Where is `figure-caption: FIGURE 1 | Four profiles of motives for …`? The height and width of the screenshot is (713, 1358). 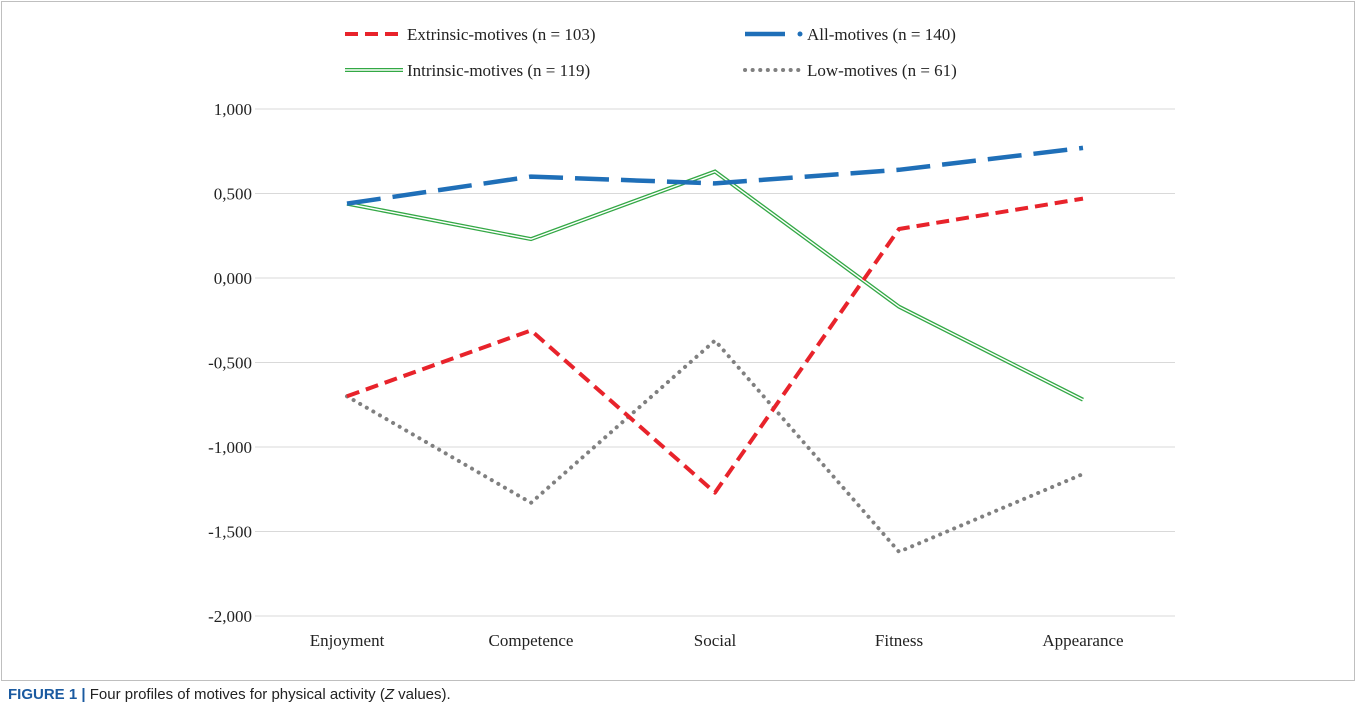 figure-caption: FIGURE 1 | Four profiles of motives for … is located at coordinates (229, 694).